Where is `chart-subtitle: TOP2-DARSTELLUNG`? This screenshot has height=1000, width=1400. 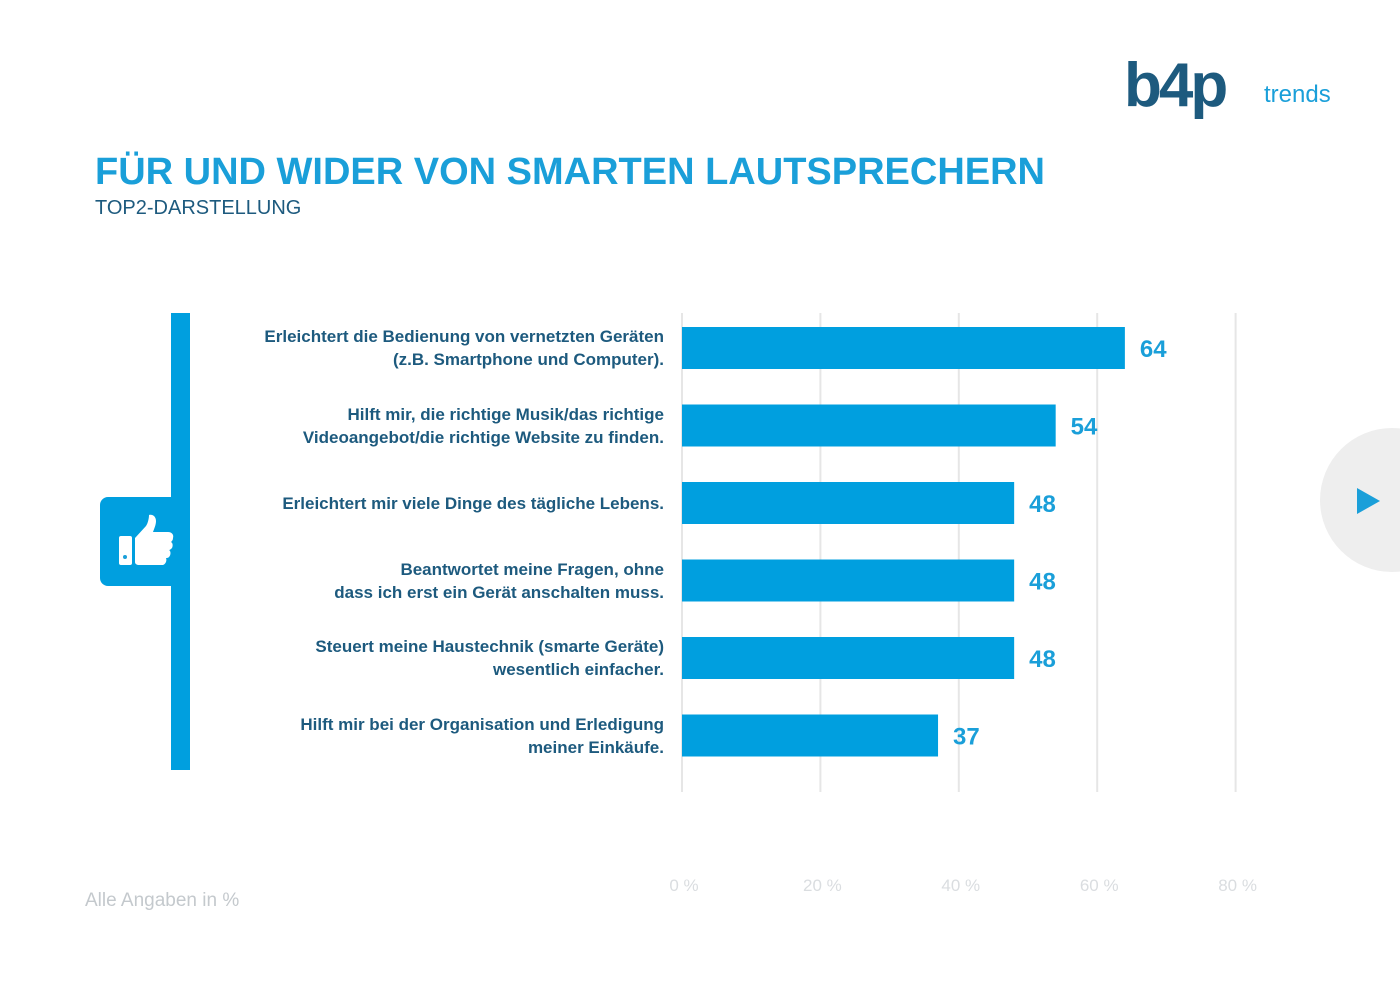
chart-subtitle: TOP2-DARSTELLUNG is located at coordinates (198, 208).